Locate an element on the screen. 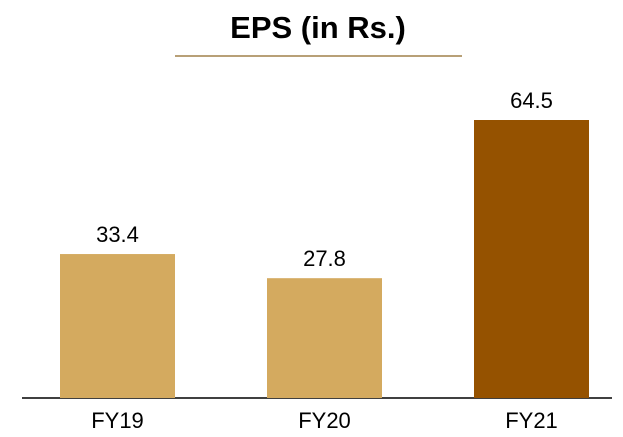 The width and height of the screenshot is (623, 437). value-label: 33.4 is located at coordinates (117, 234).